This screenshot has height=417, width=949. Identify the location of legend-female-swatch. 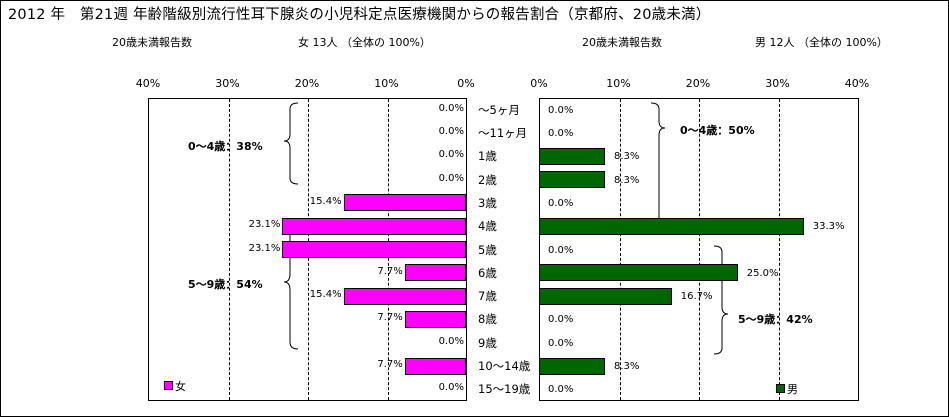
(168, 385).